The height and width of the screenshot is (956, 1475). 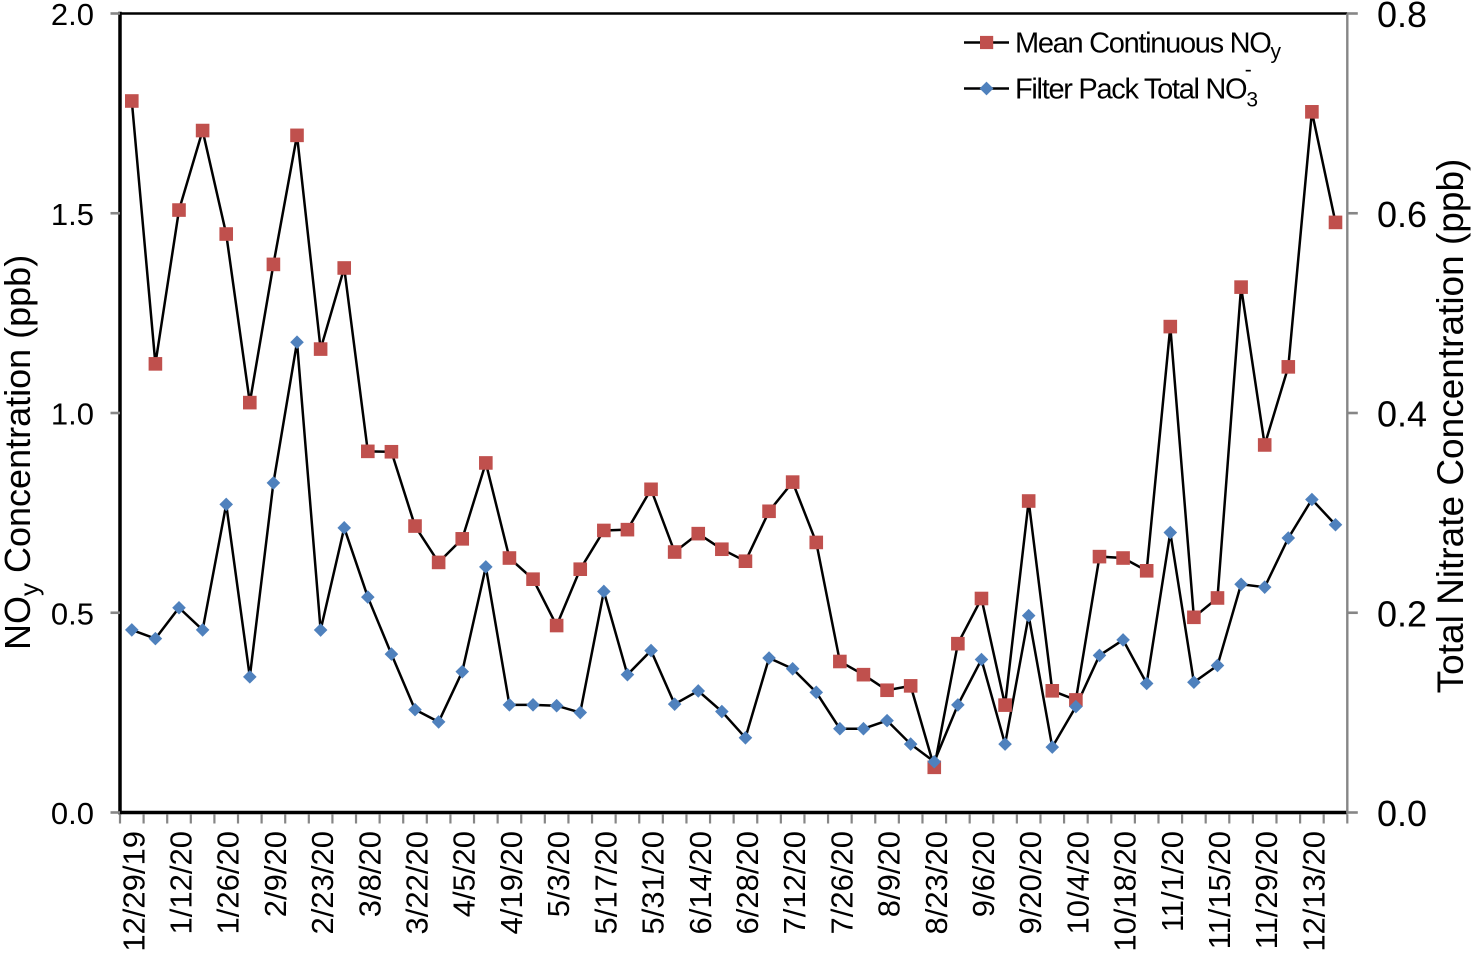 What do you see at coordinates (228, 882) in the screenshot?
I see `svg-text: 1/26/20` at bounding box center [228, 882].